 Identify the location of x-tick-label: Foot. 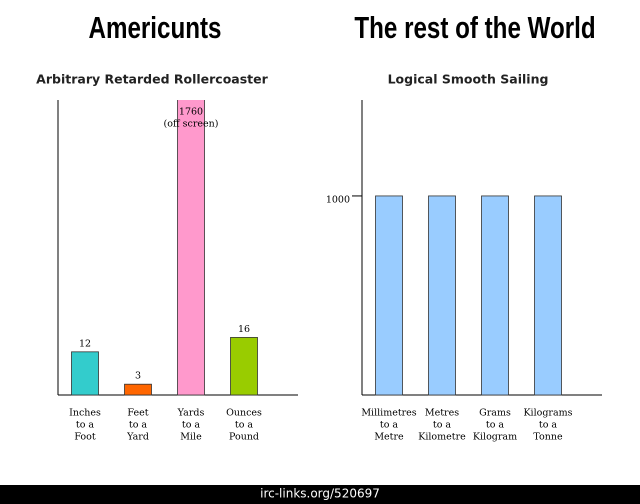
(85, 437).